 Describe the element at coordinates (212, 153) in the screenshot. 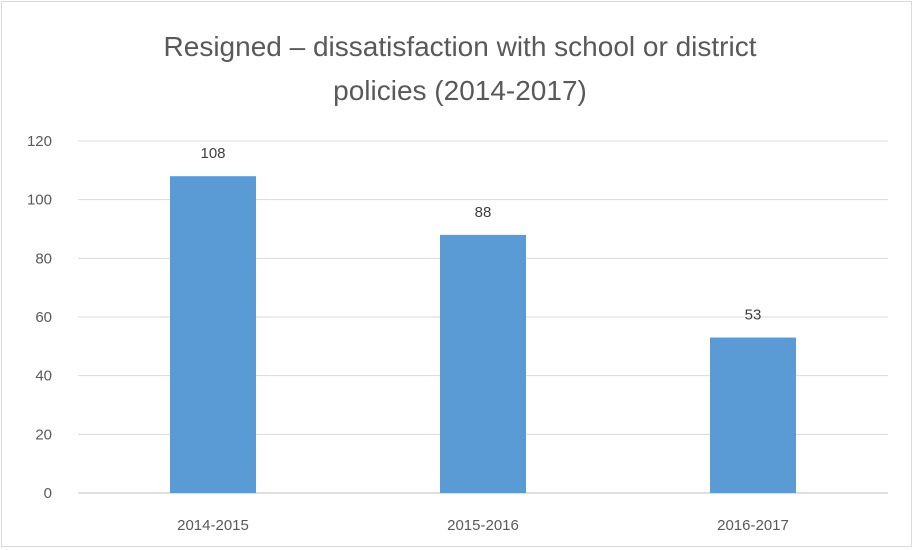

I see `data-label: 108` at that location.